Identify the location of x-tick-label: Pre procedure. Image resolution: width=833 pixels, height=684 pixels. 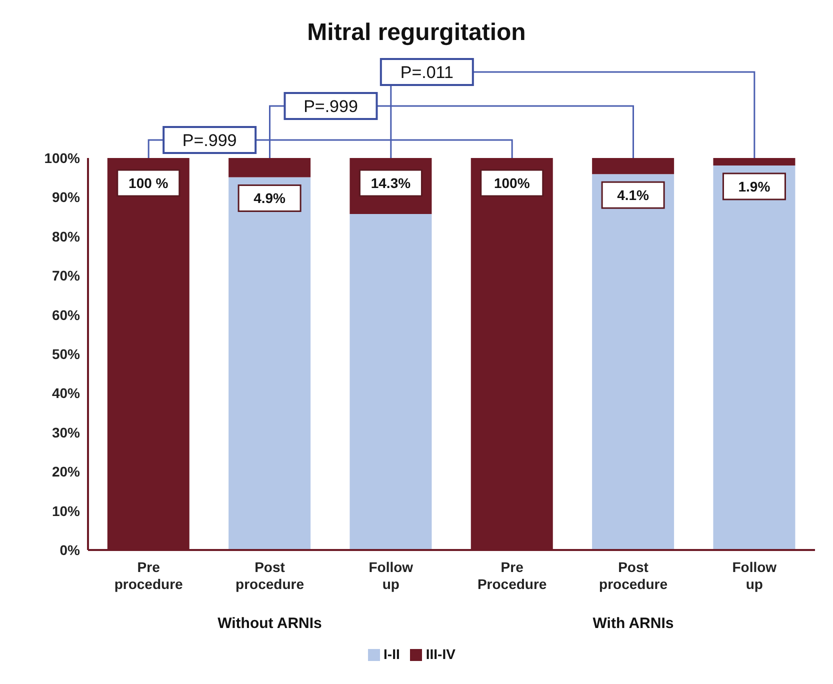
(149, 575).